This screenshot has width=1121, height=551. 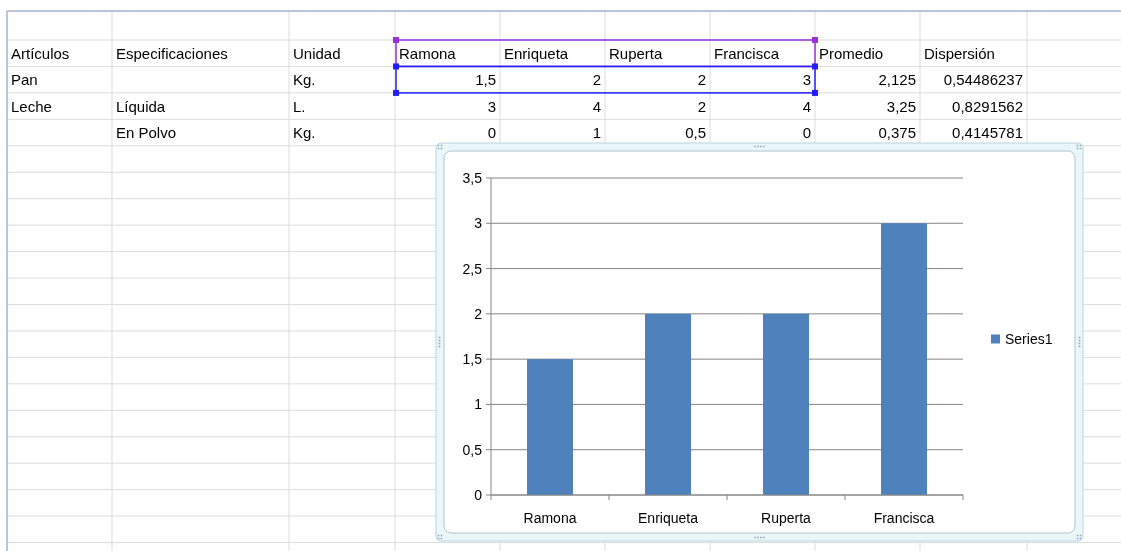 I want to click on text: 0,8291562, so click(x=987, y=106).